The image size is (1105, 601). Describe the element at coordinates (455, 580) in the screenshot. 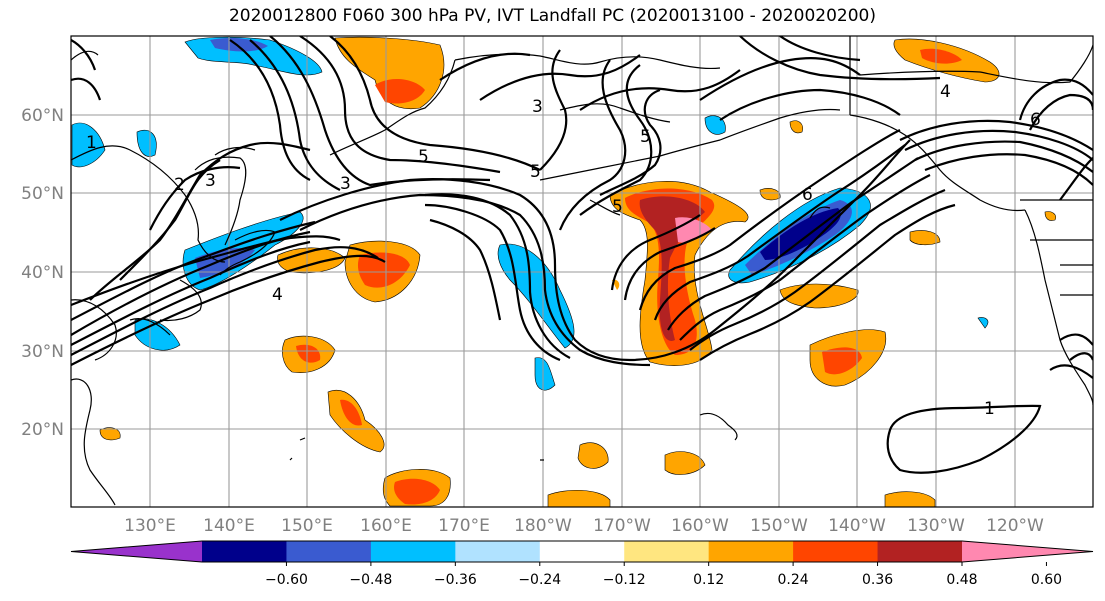

I see `colorbar-tick-label: −0.36` at that location.